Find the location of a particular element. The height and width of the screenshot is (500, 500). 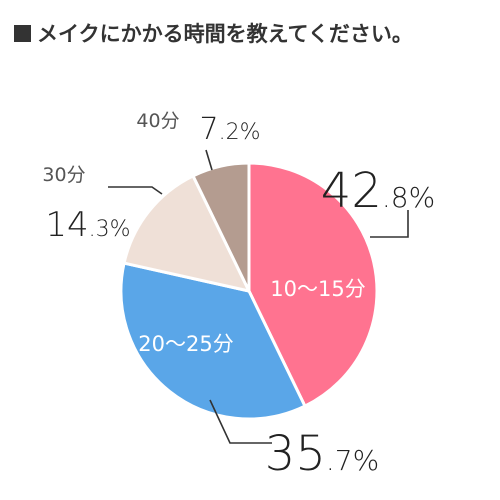

percent-label-1: 42.8% is located at coordinates (378, 191).